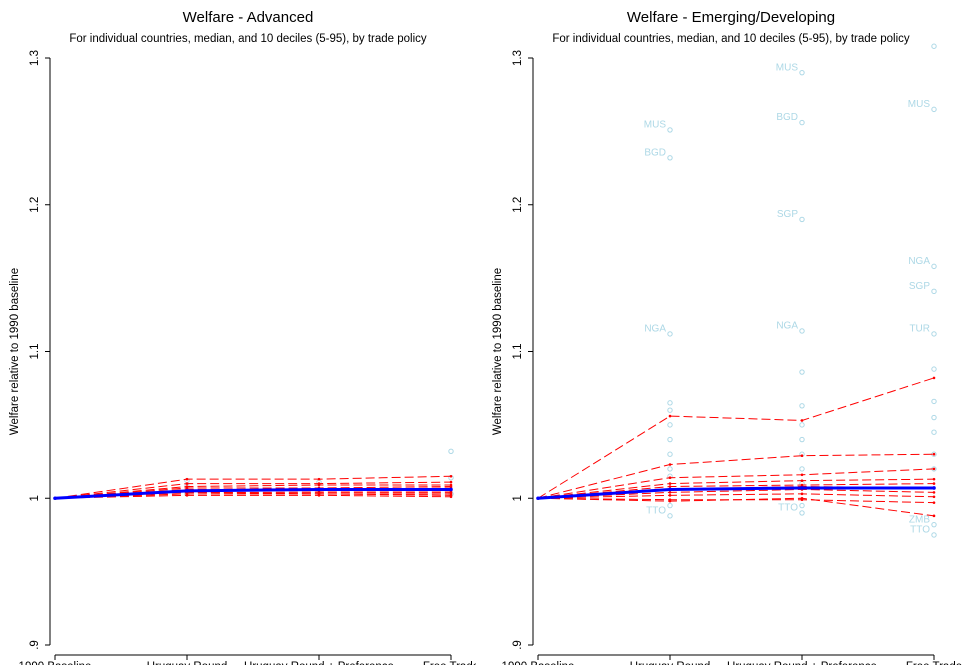 The height and width of the screenshot is (665, 966). Describe the element at coordinates (802, 663) in the screenshot. I see `x-tick-label: Uruguay Round + Preference` at that location.